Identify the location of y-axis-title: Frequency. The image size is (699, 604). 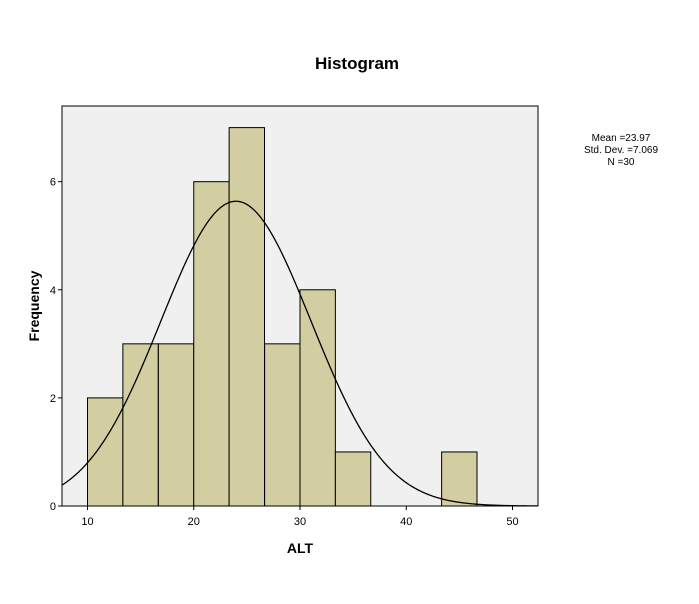
(34, 305).